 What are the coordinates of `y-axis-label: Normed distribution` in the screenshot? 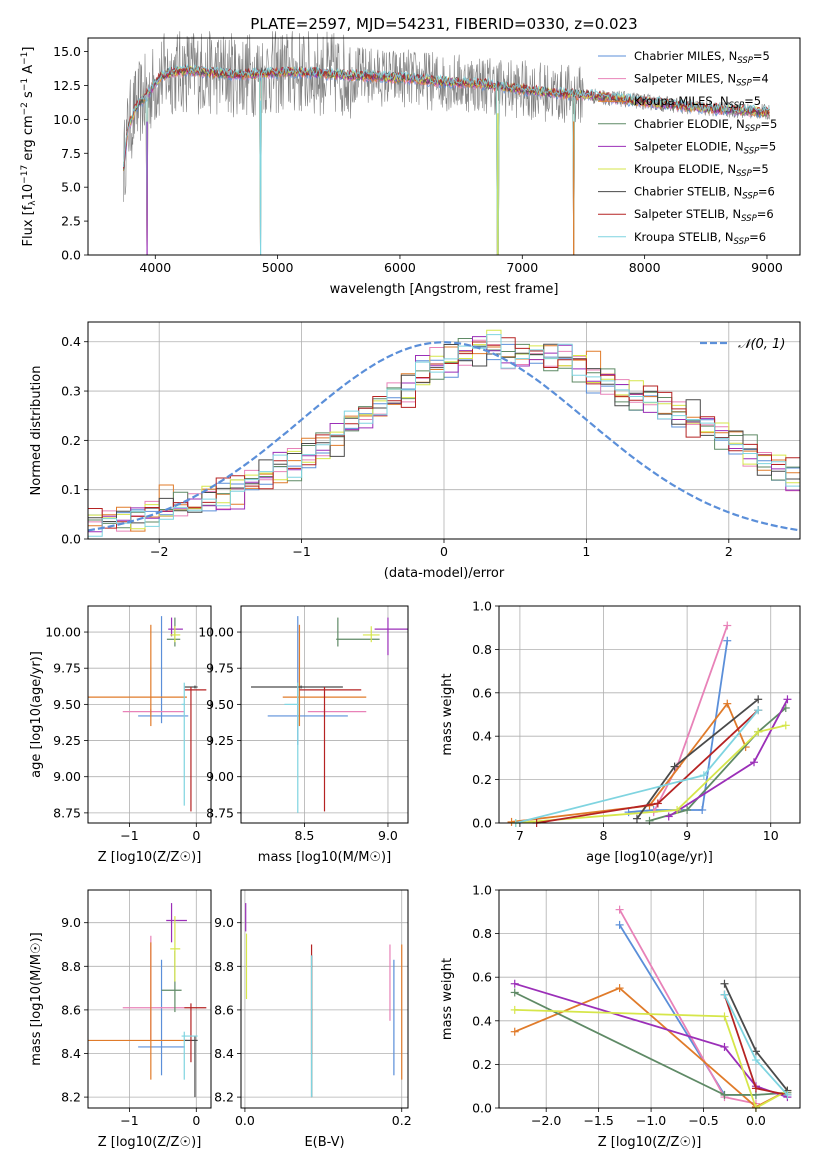 It's located at (36, 431).